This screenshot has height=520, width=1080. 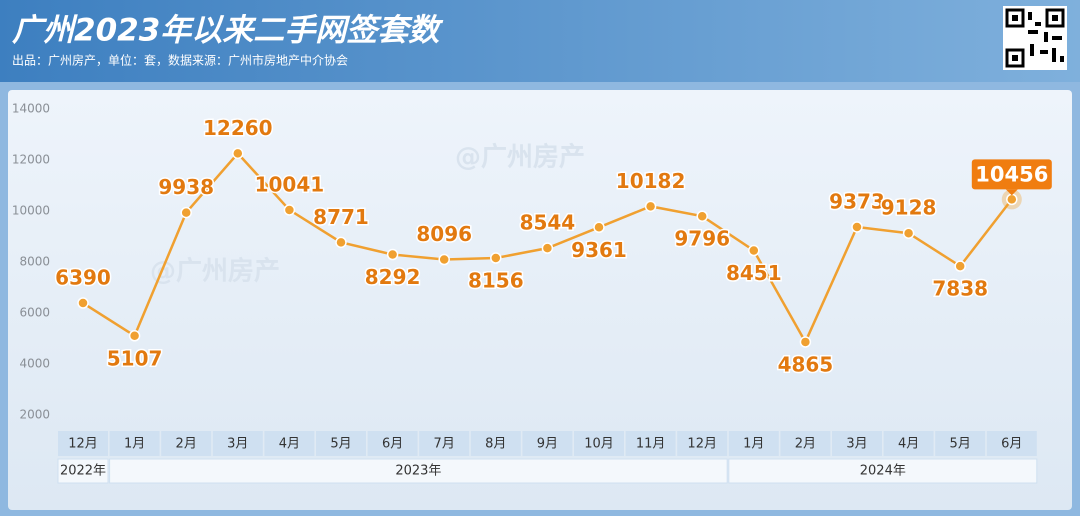 I want to click on data-label: 10456, so click(x=1011, y=174).